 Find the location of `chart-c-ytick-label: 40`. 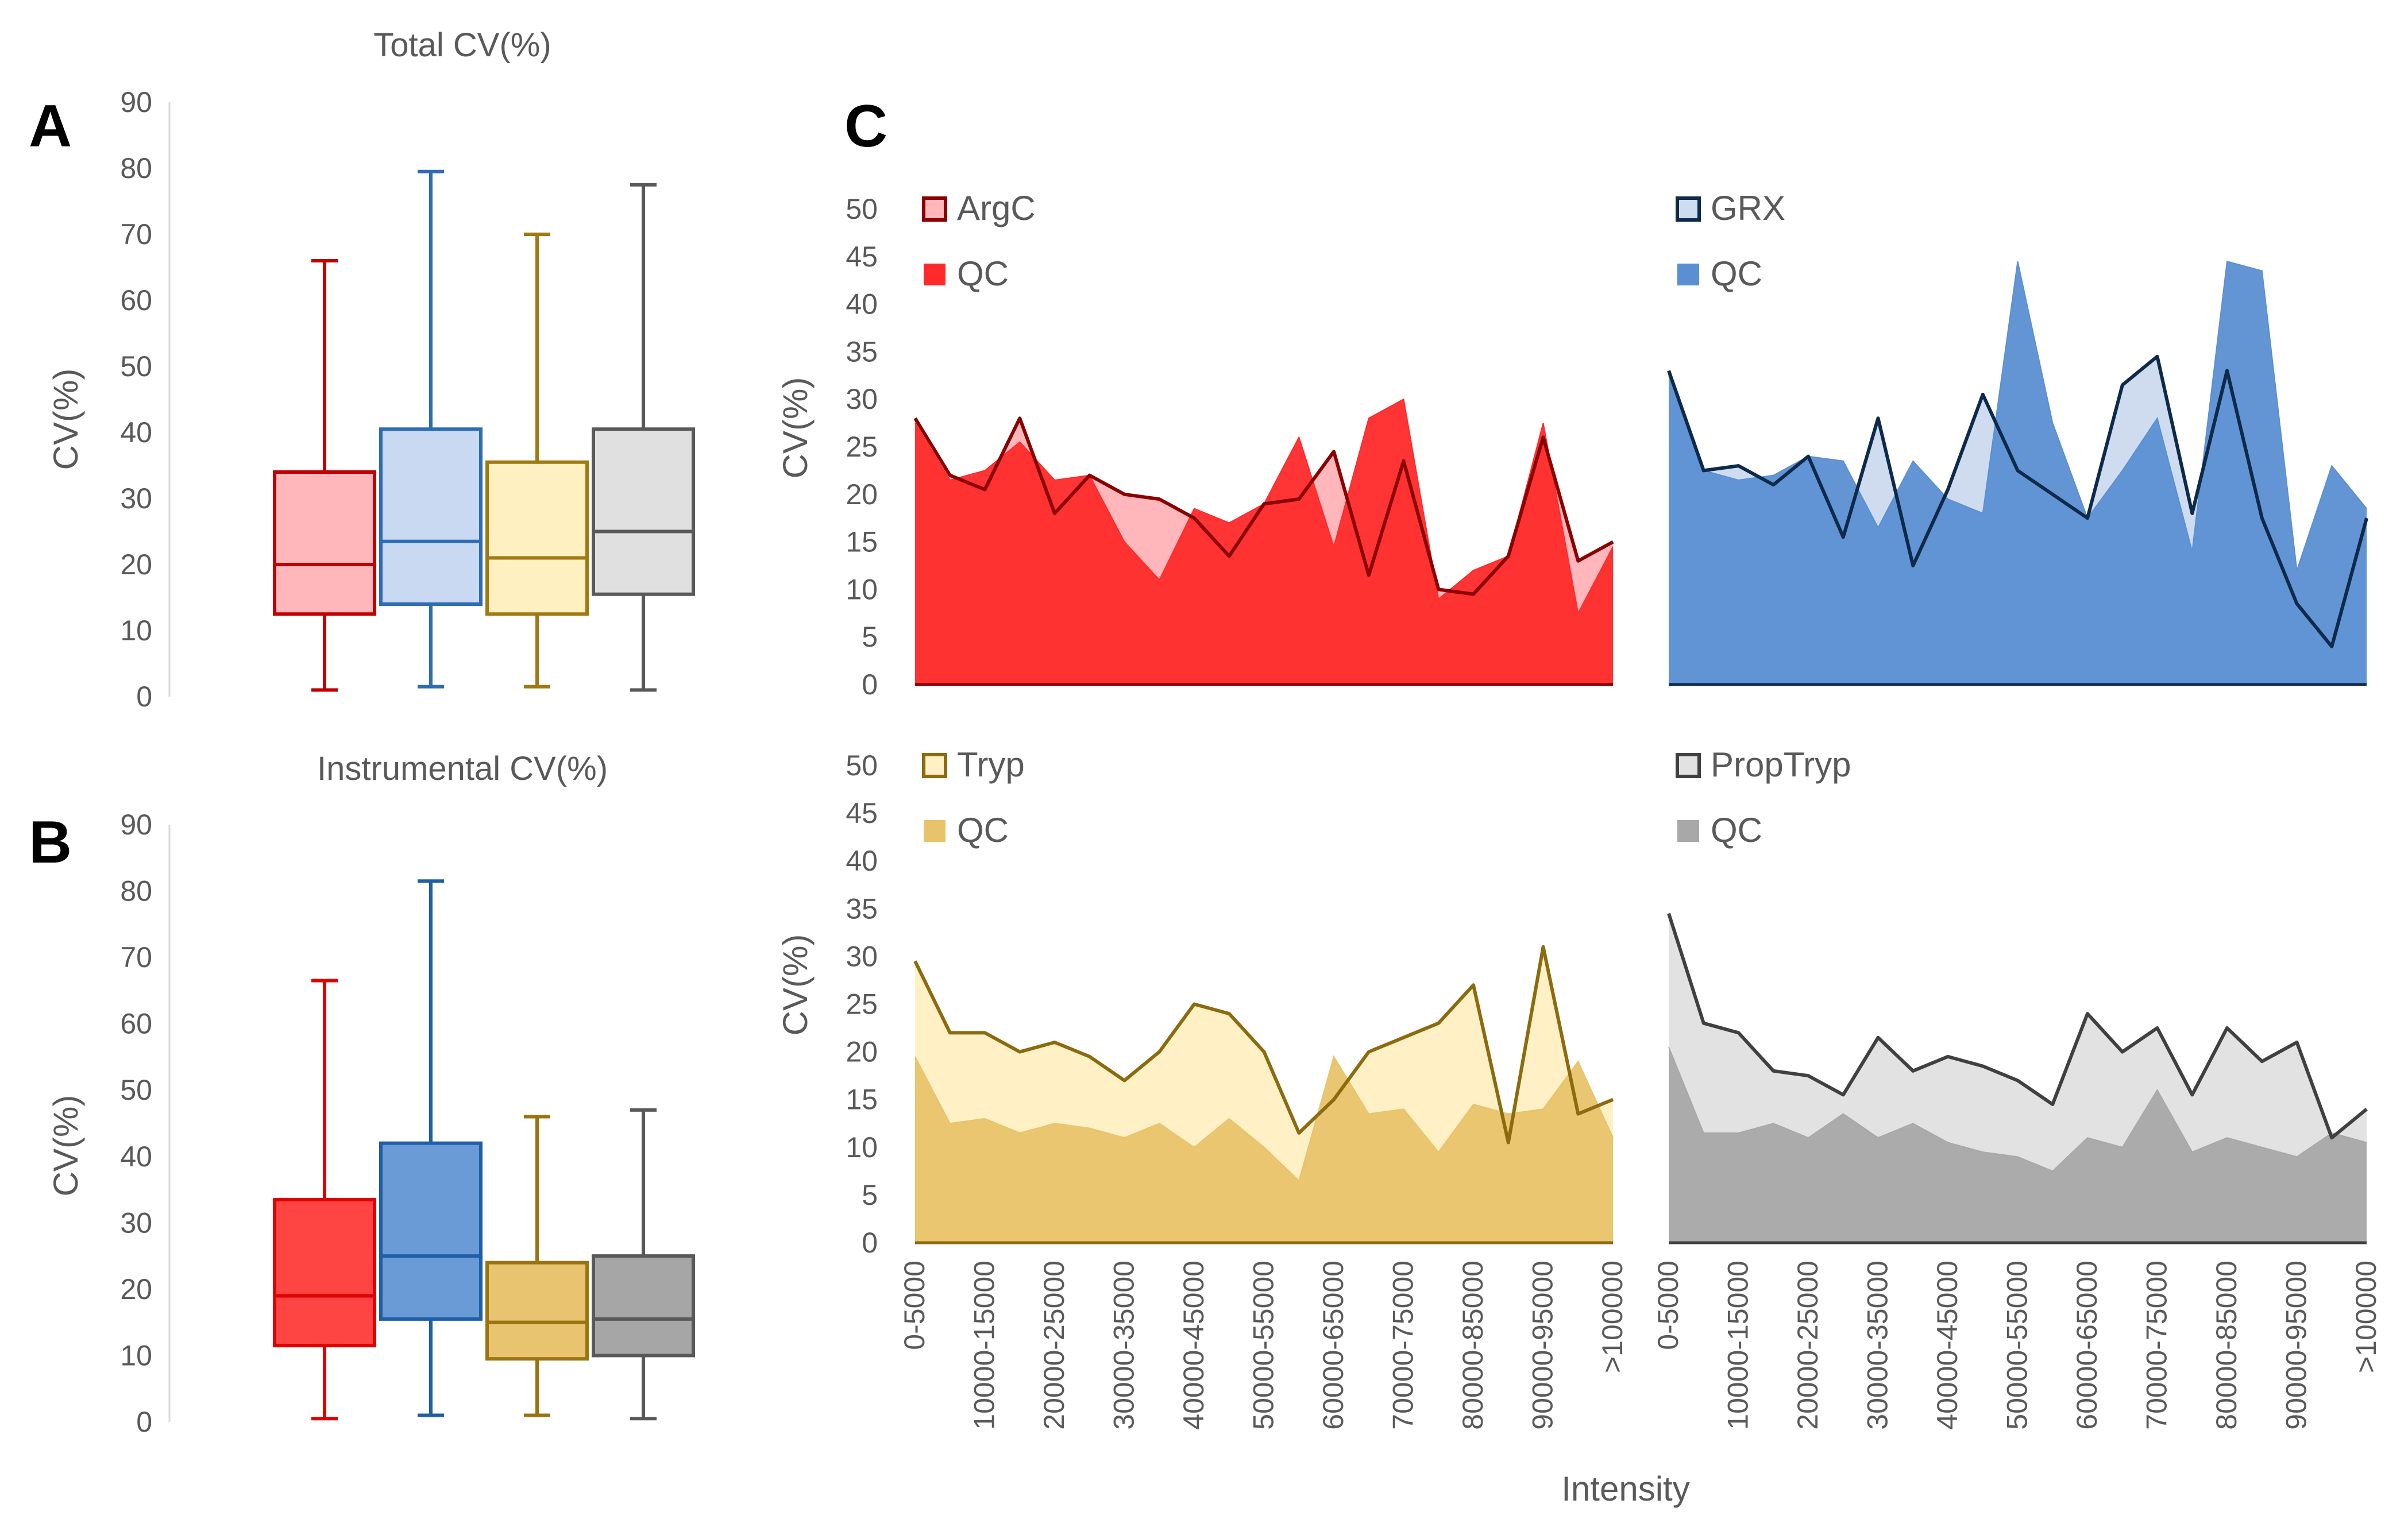

chart-c-ytick-label: 40 is located at coordinates (862, 304).